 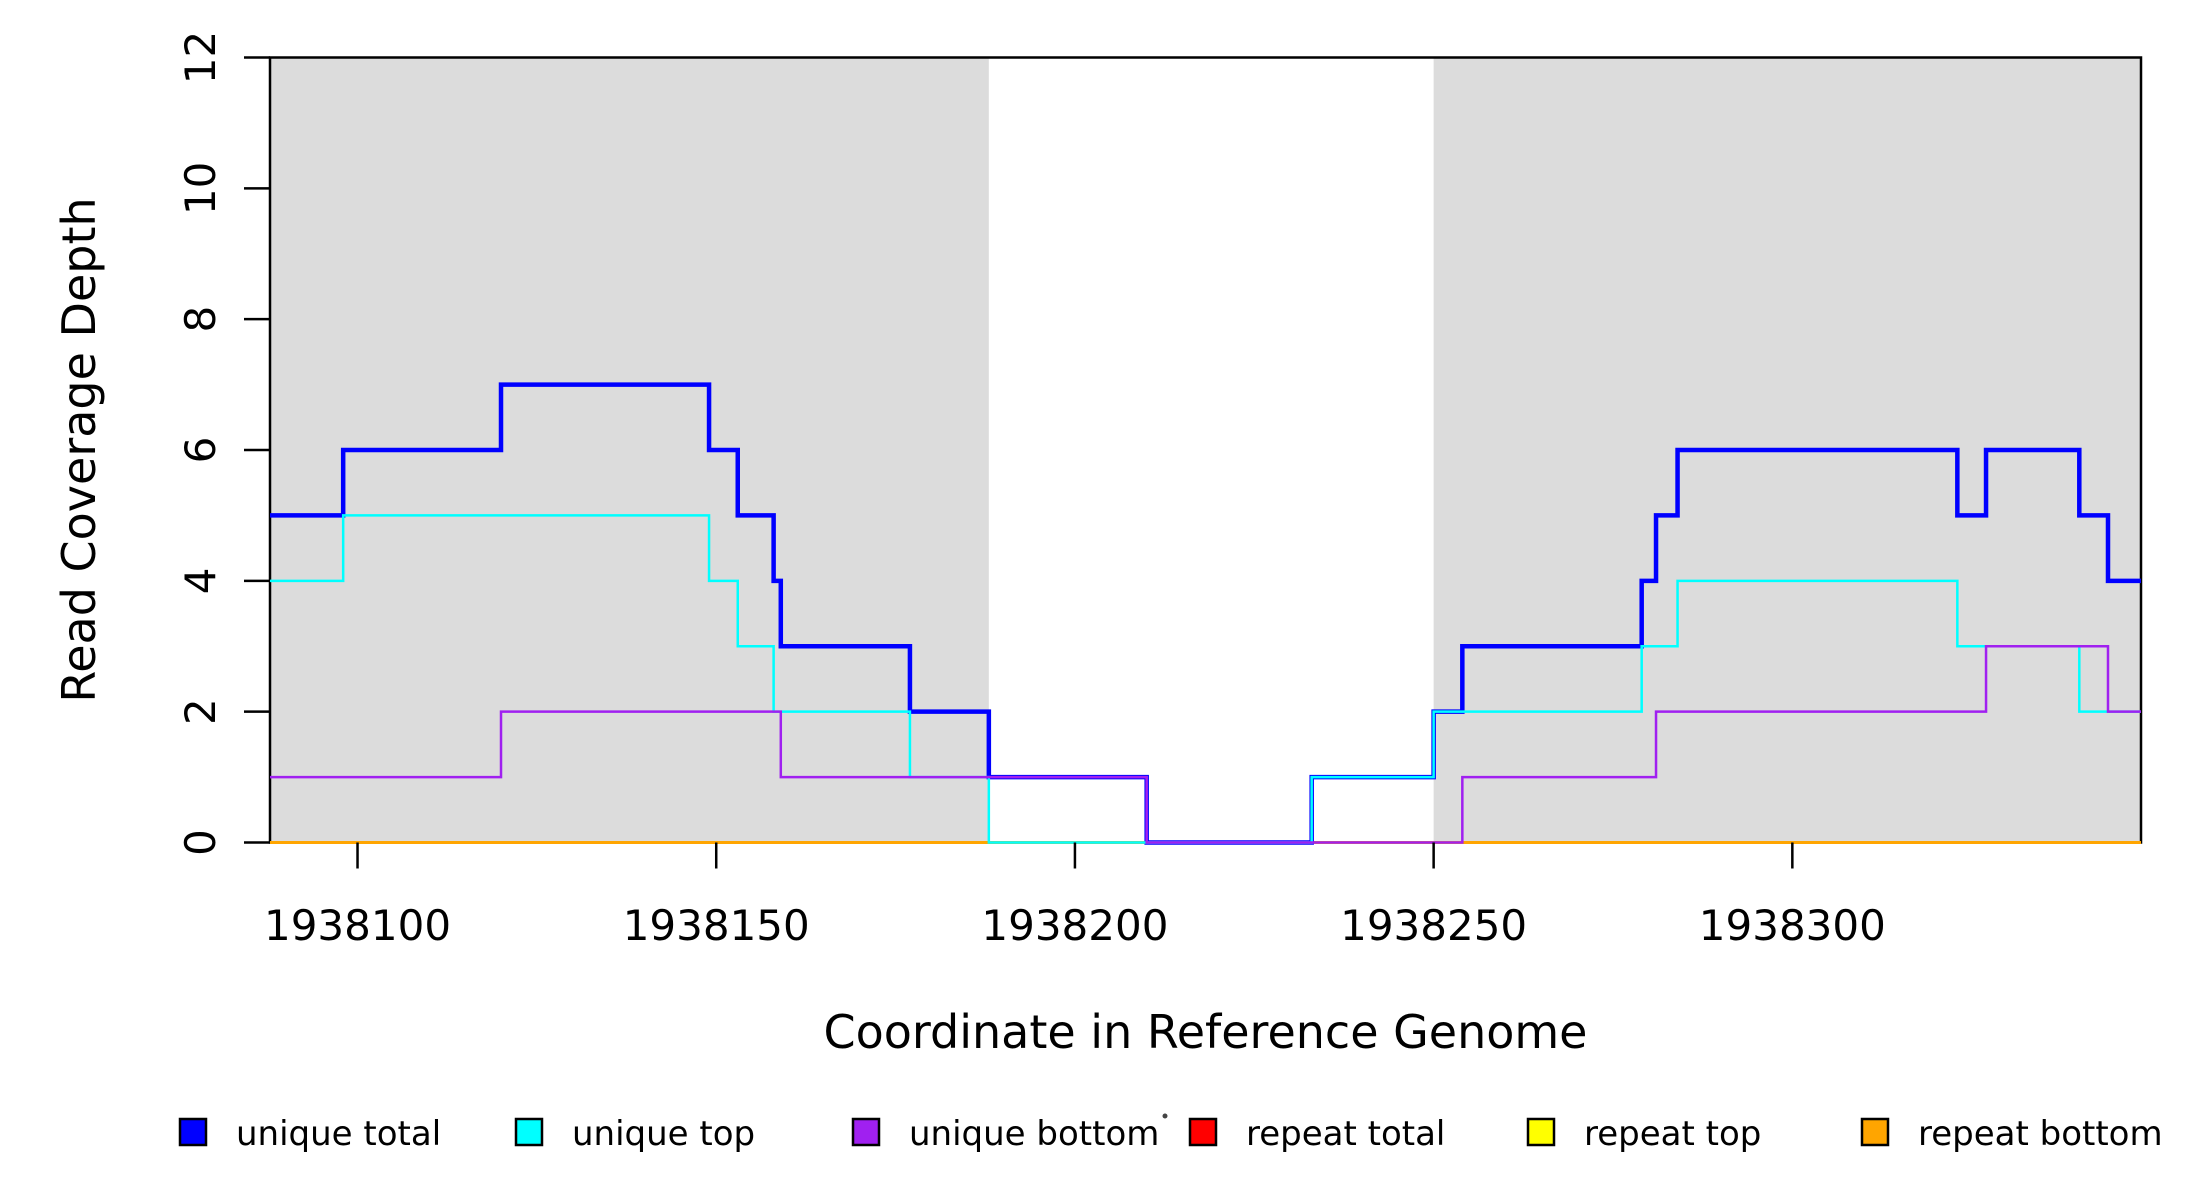 What do you see at coordinates (79, 449) in the screenshot?
I see `y-axis-title: Read Coverage Depth` at bounding box center [79, 449].